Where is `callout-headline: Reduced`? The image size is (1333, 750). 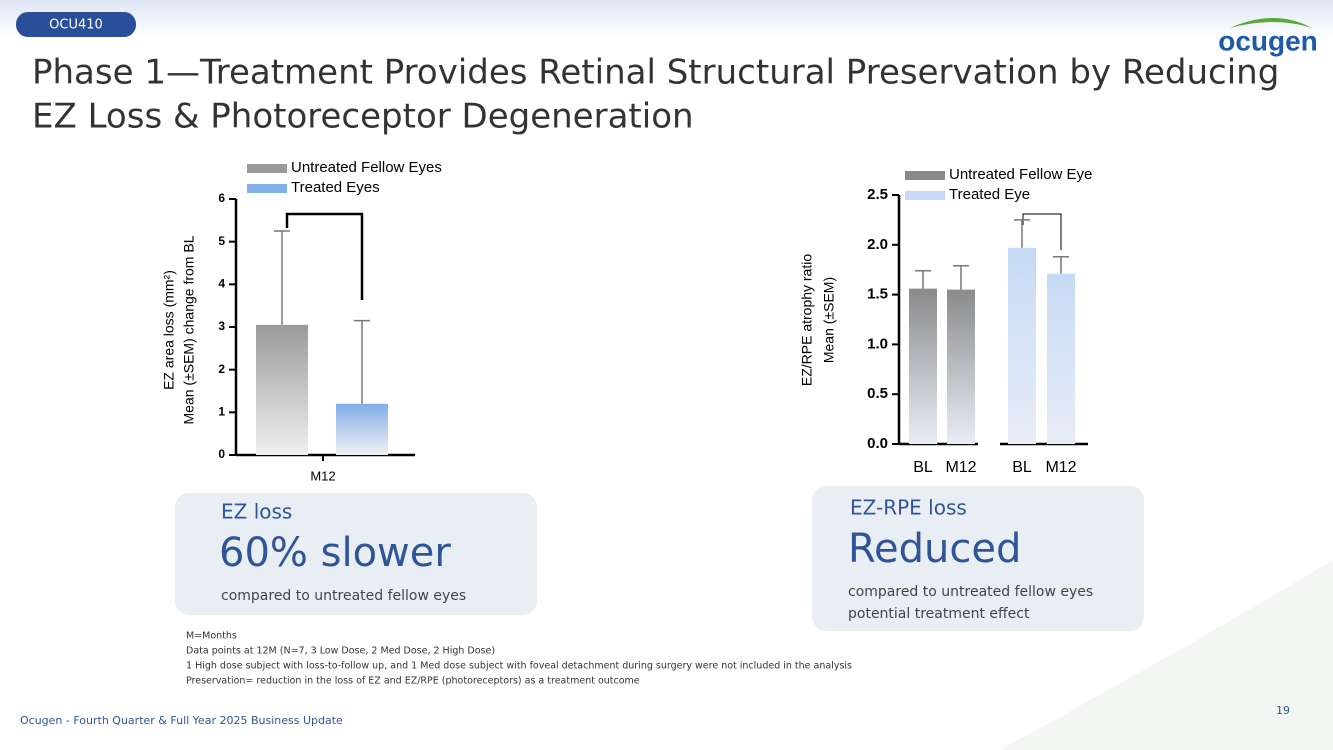 callout-headline: Reduced is located at coordinates (934, 549).